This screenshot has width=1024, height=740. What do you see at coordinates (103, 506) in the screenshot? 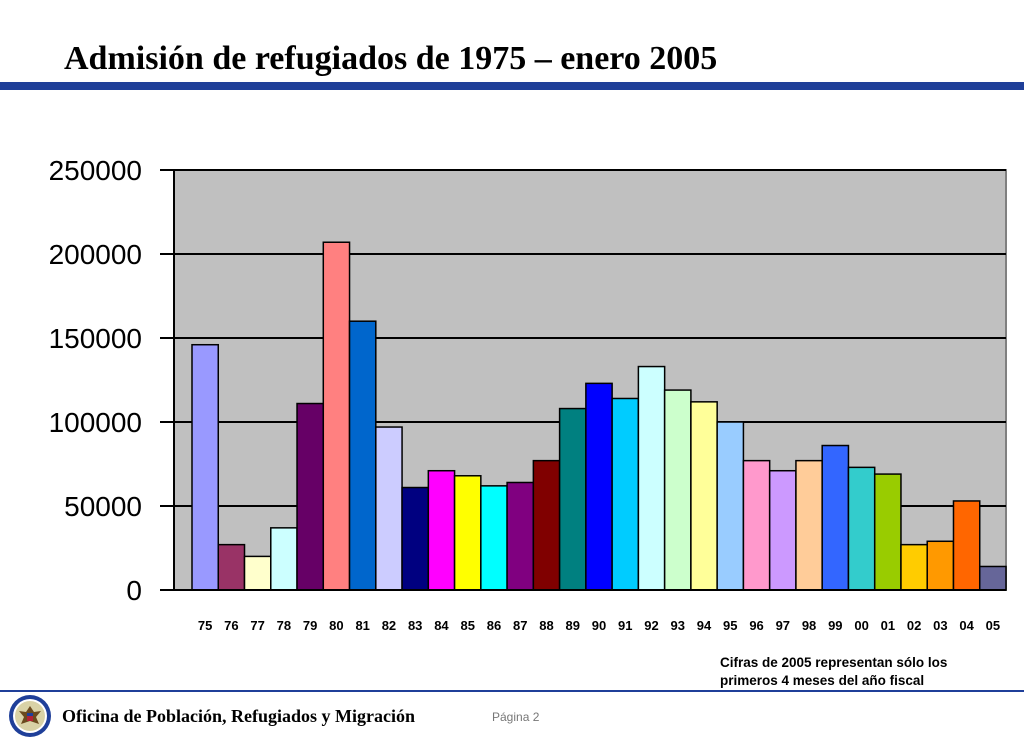
I see `y-tick-label: 50000` at bounding box center [103, 506].